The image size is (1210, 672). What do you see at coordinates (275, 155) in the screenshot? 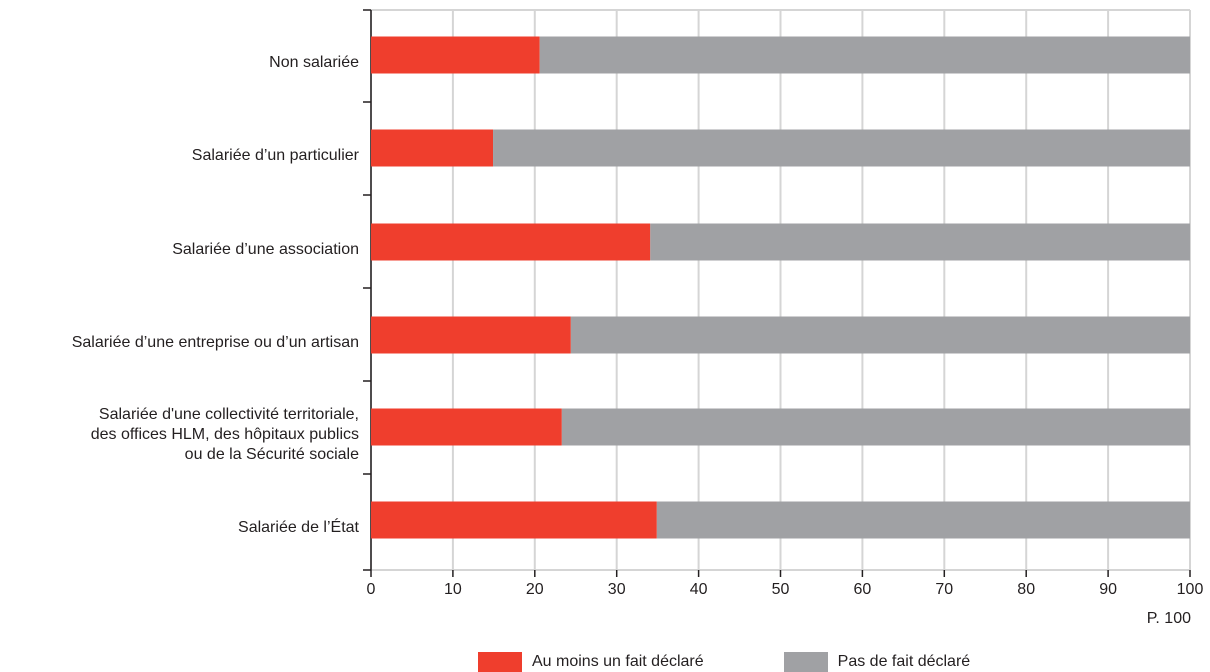
I see `category-label-2: Salariée d’un particulier` at bounding box center [275, 155].